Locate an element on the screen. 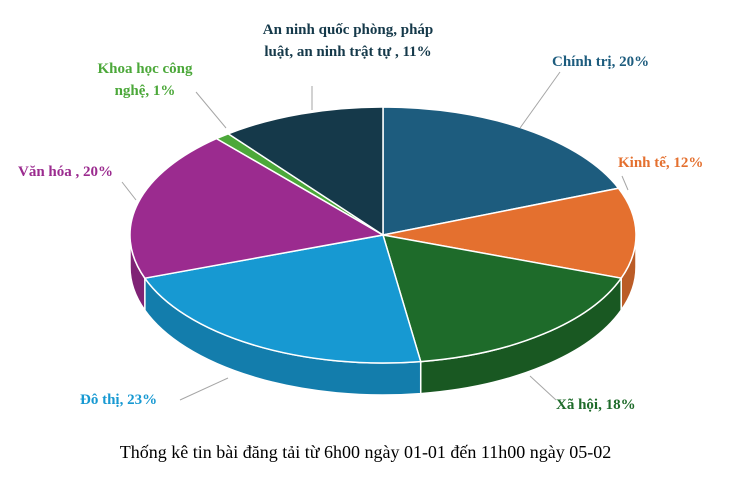  data-label: Khoa học công nghệ, 1% is located at coordinates (145, 80).